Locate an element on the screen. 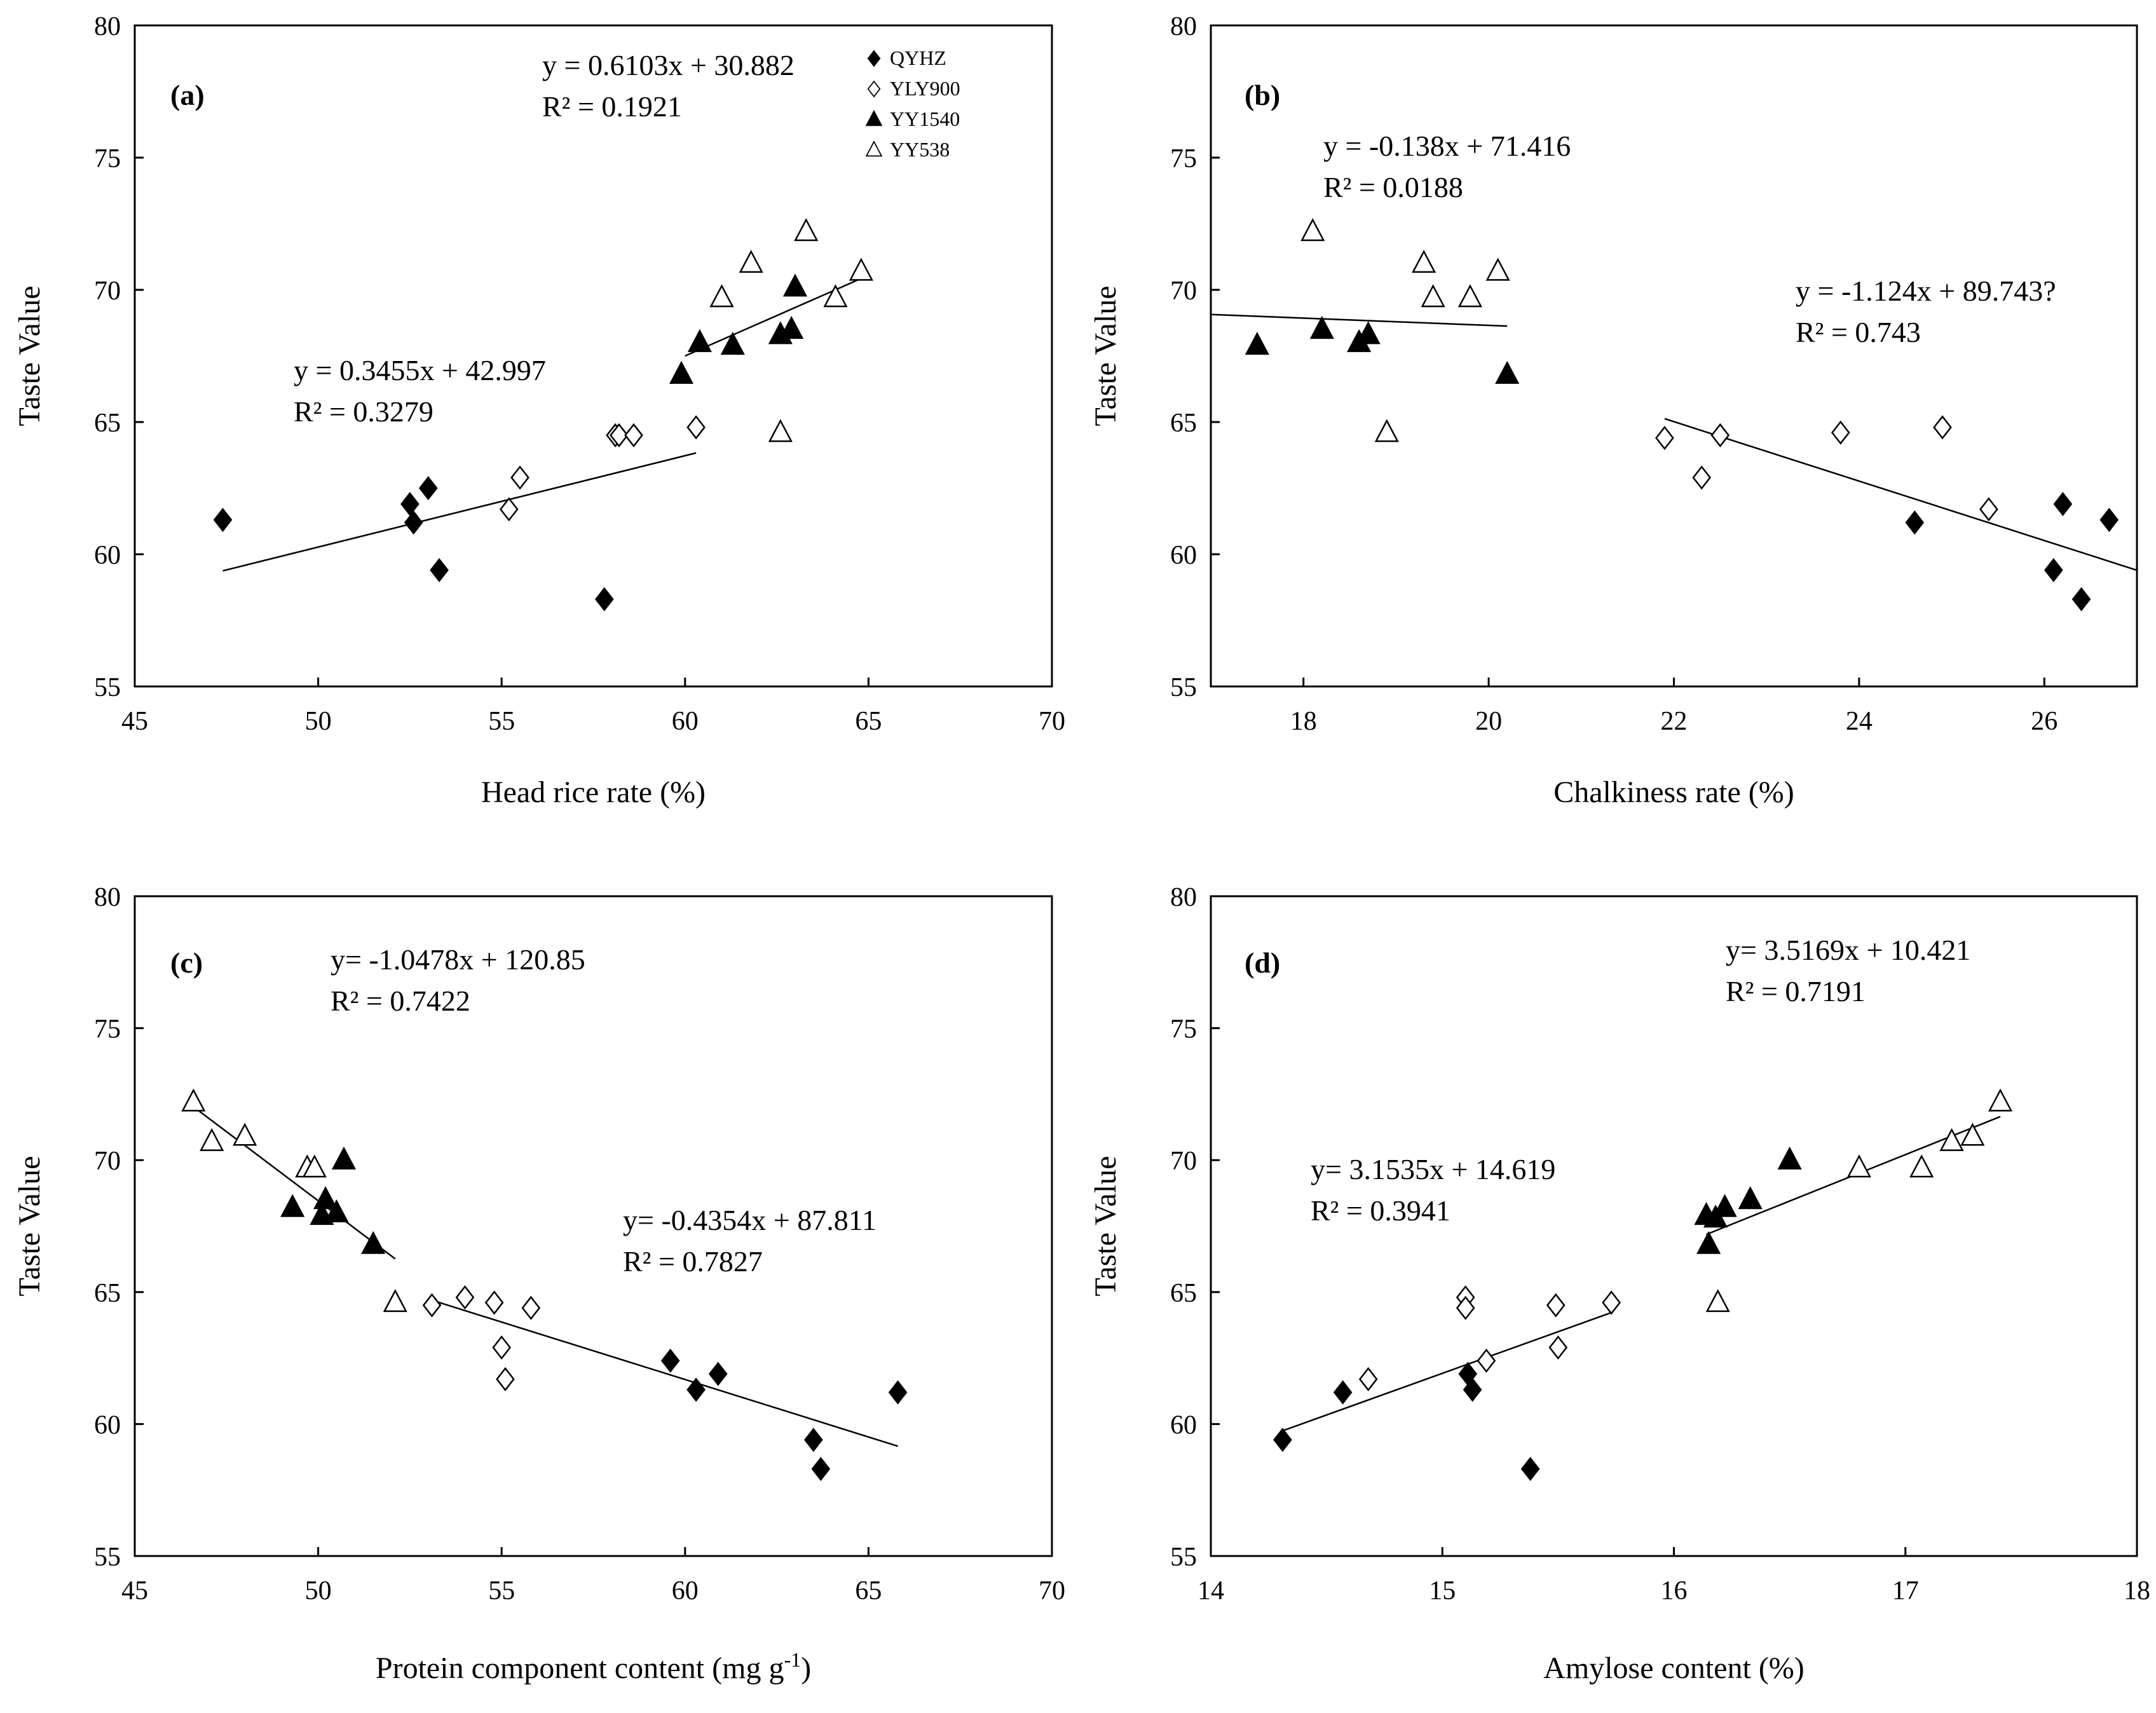  fit-r-squared-1: R² = 0.3941 is located at coordinates (1380, 1210).